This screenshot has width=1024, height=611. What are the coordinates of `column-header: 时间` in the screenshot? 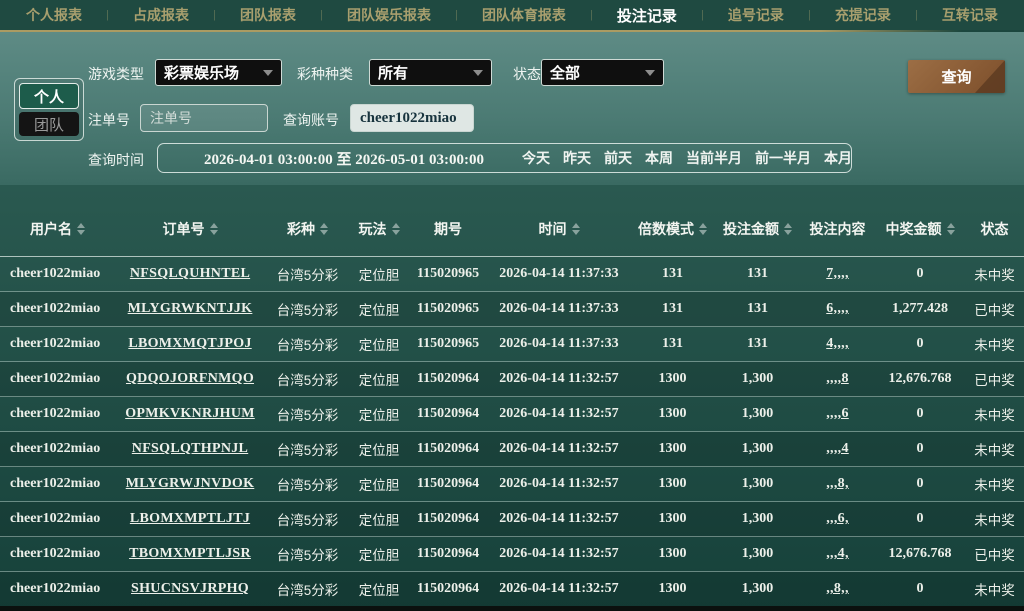 It's located at (559, 229).